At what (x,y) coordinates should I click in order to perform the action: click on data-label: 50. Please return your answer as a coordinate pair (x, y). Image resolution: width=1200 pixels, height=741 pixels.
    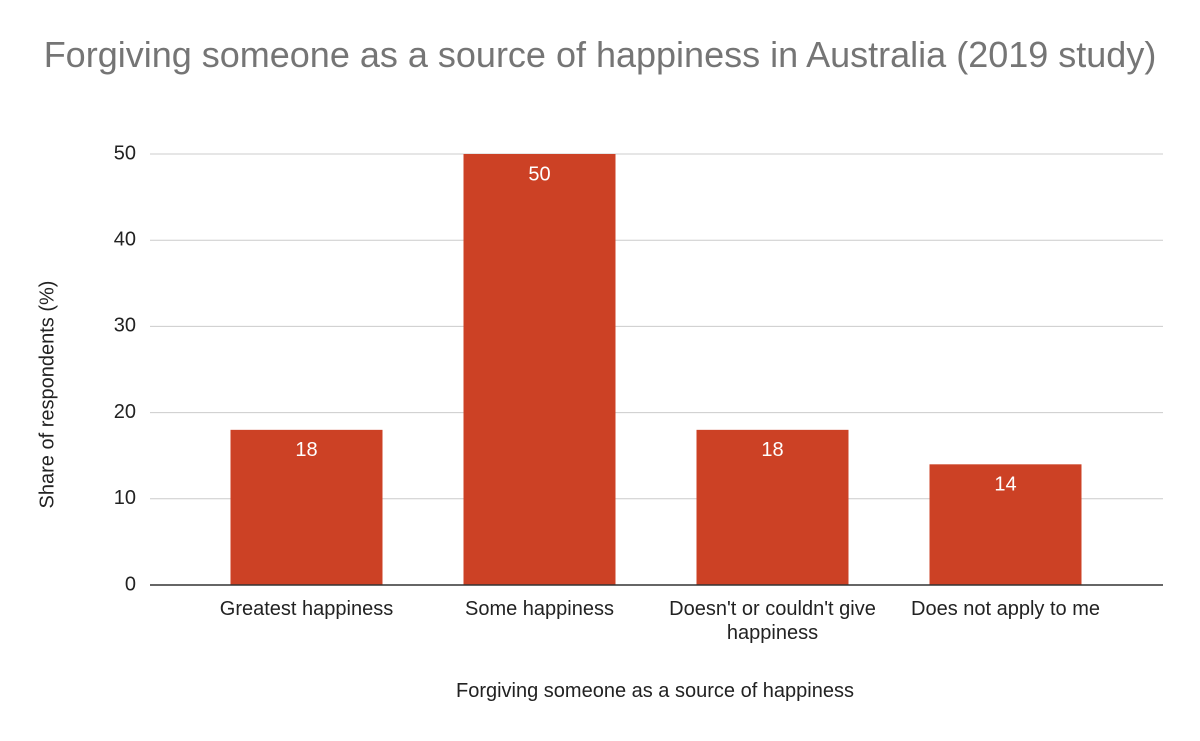
    Looking at the image, I should click on (539, 174).